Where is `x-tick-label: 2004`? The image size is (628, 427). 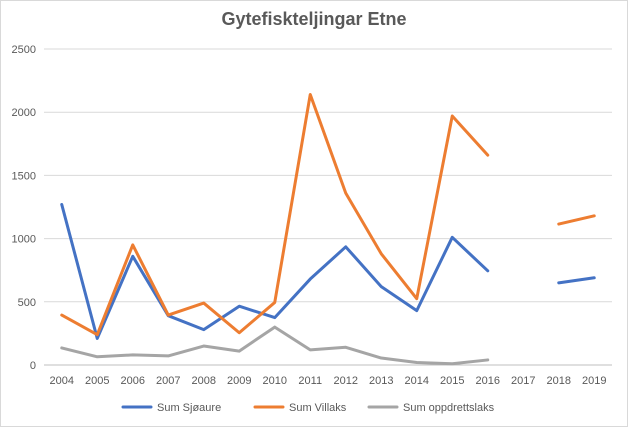
x-tick-label: 2004 is located at coordinates (62, 381).